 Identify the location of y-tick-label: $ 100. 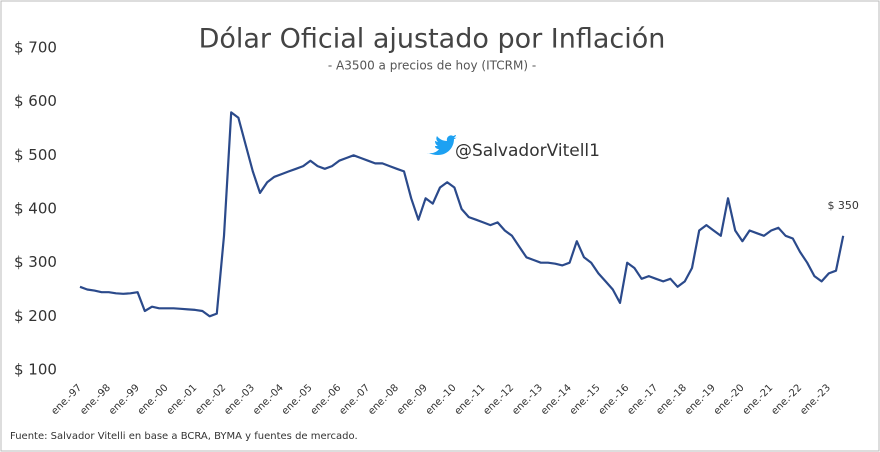
(35, 370).